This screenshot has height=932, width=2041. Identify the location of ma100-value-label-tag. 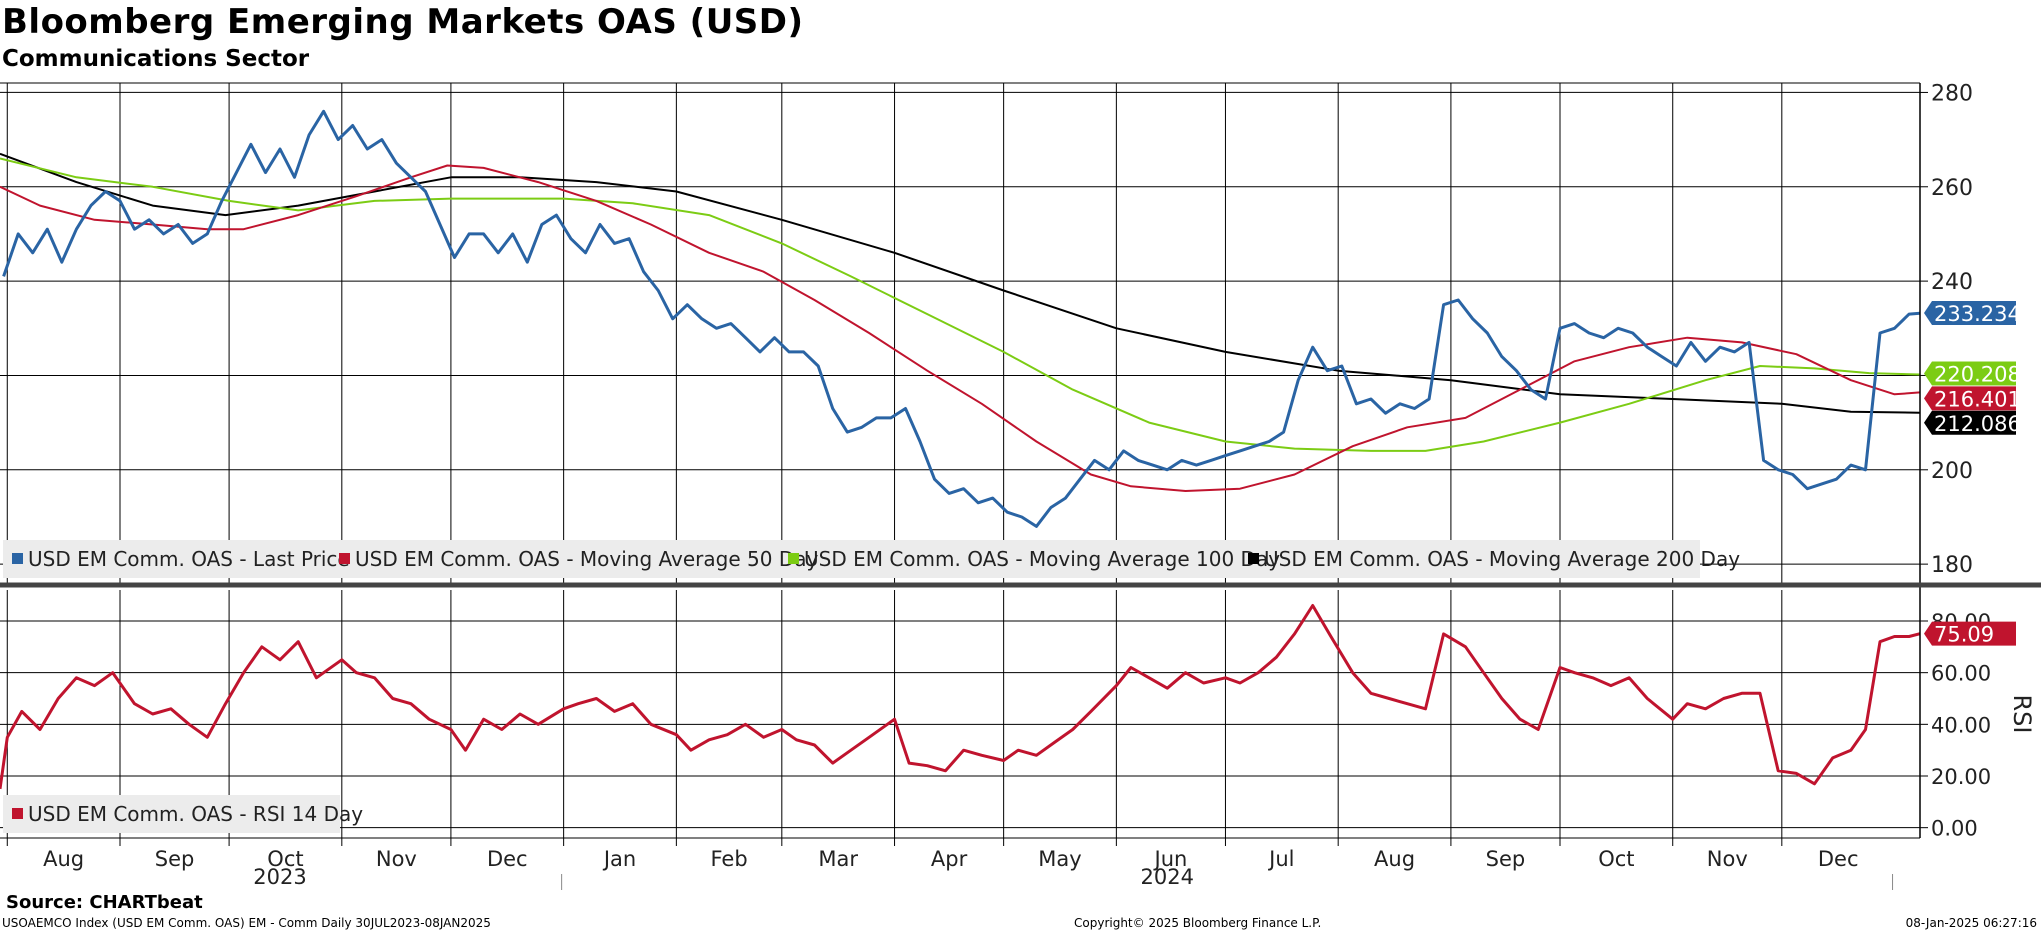
(1970, 373).